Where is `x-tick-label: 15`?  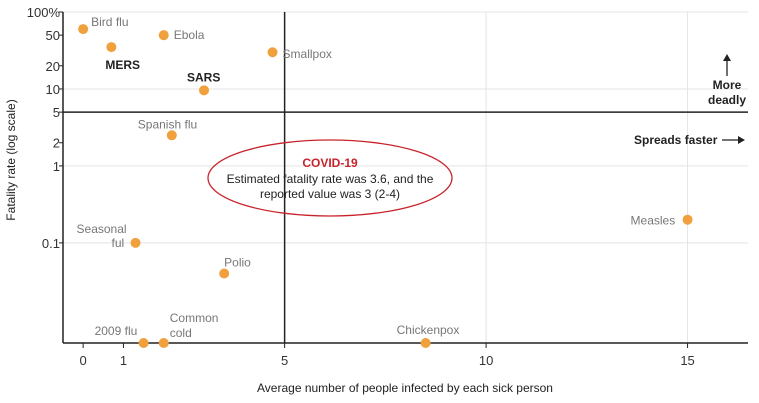 x-tick-label: 15 is located at coordinates (687, 360).